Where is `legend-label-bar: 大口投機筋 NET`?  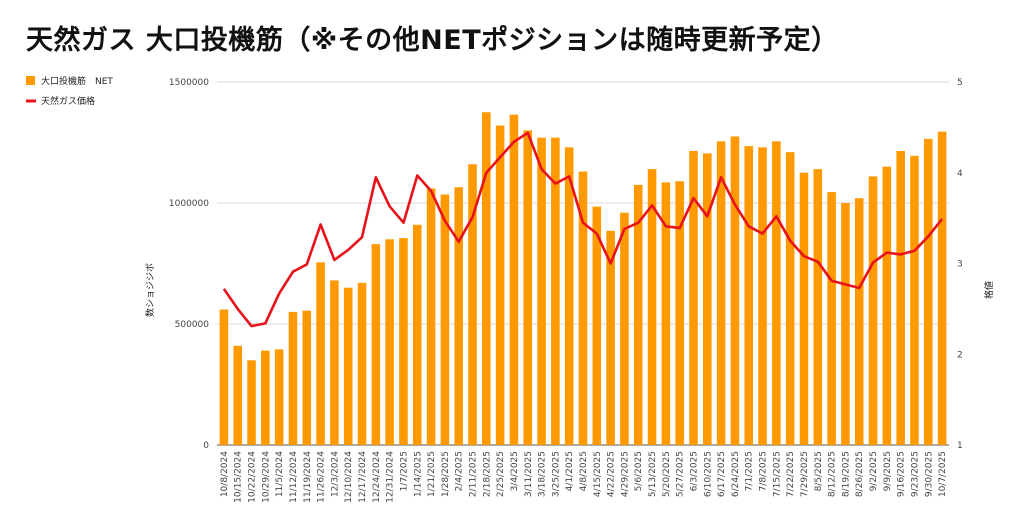
legend-label-bar: 大口投機筋 NET is located at coordinates (77, 81).